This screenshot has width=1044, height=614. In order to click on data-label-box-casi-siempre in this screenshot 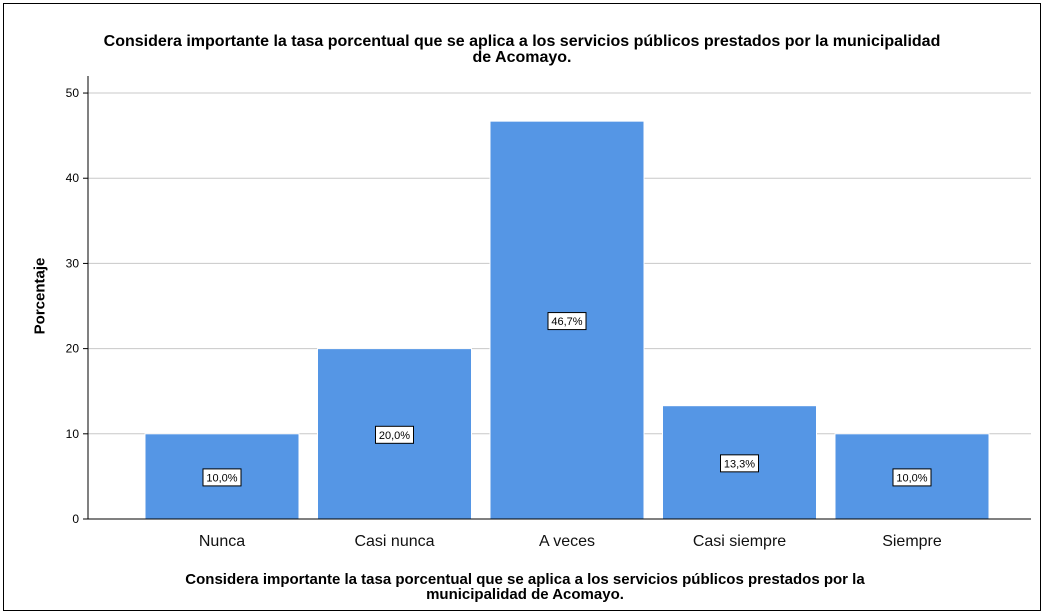, I will do `click(739, 463)`.